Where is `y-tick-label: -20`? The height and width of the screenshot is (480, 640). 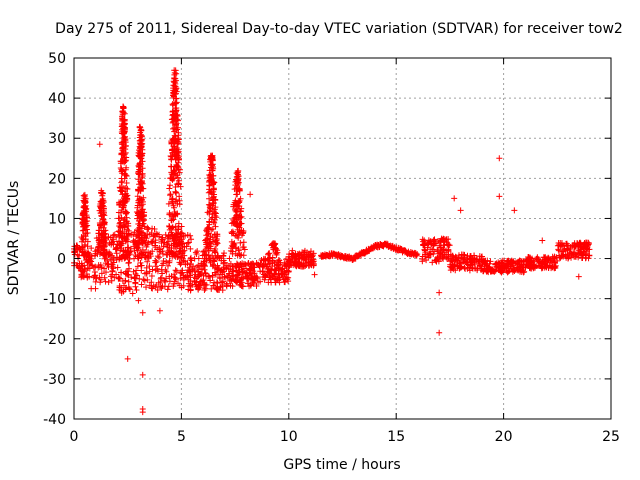 y-tick-label: -20 is located at coordinates (54, 340).